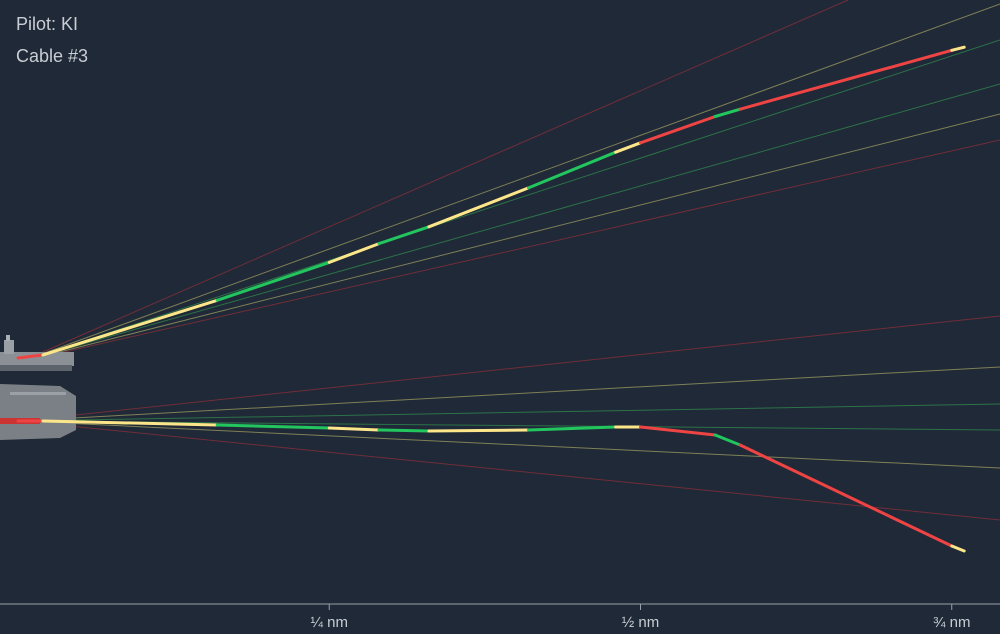 This screenshot has width=1000, height=634. What do you see at coordinates (641, 622) in the screenshot?
I see `x-tick-label-1: ½ nm` at bounding box center [641, 622].